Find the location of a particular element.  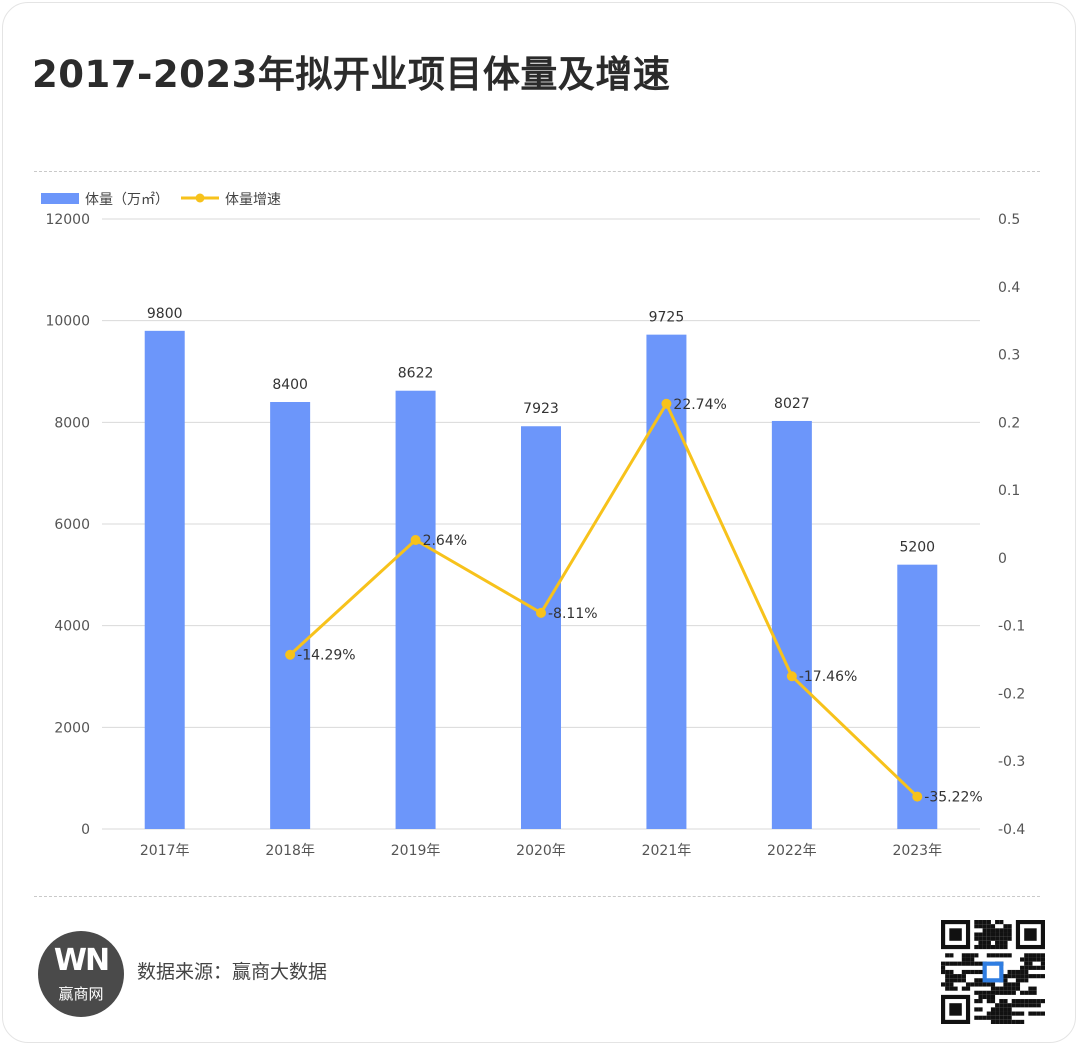

y-right-tick-label: -0.1 is located at coordinates (1011, 627).